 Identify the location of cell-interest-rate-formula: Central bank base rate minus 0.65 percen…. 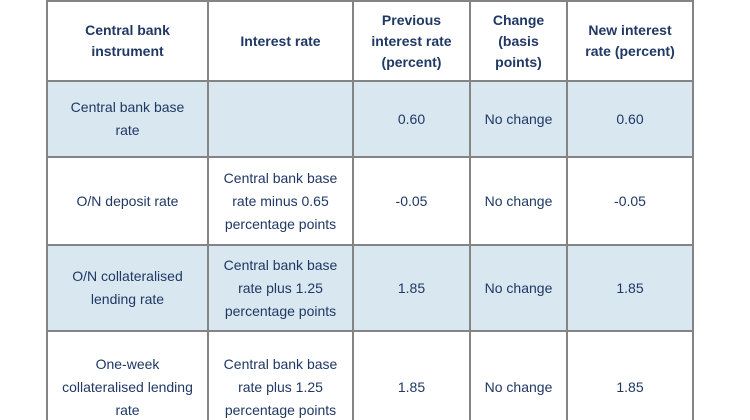
(280, 201).